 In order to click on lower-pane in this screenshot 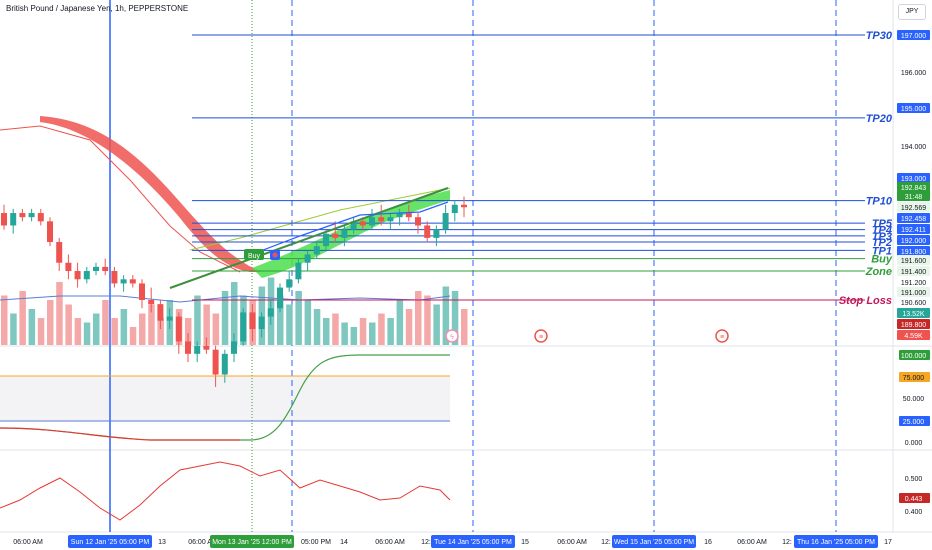, I will do `click(446, 492)`.